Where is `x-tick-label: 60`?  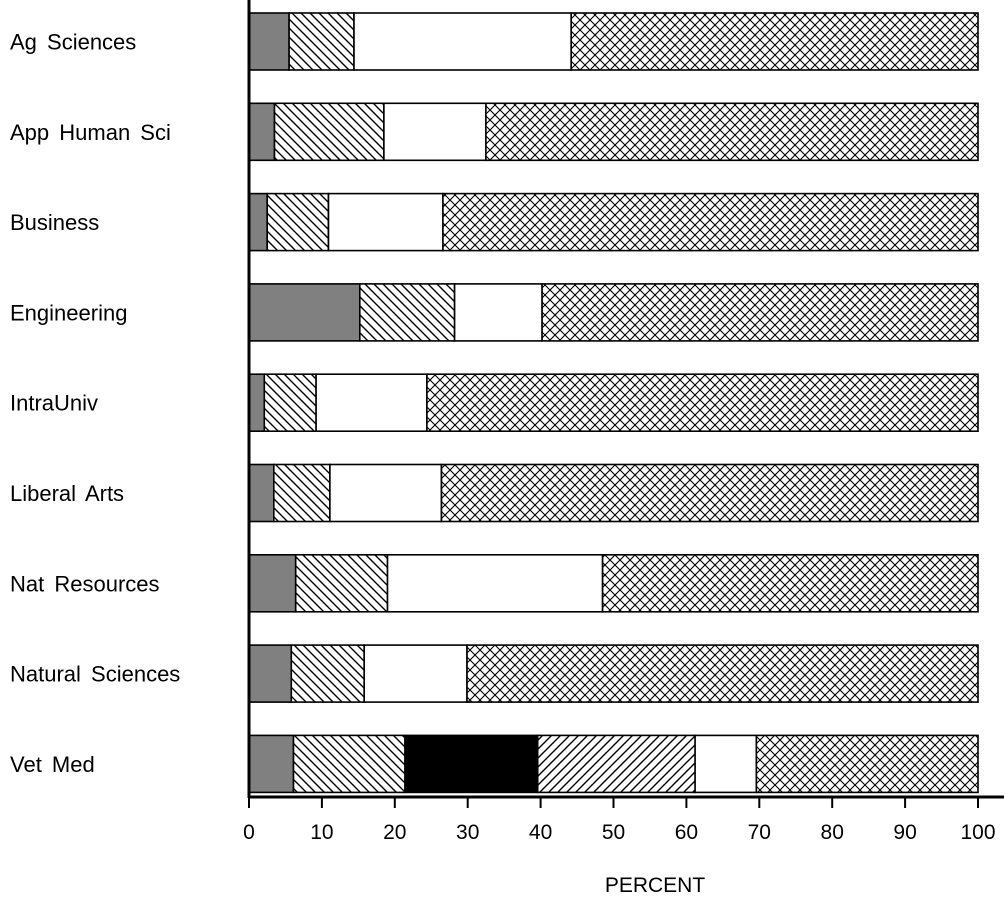
x-tick-label: 60 is located at coordinates (686, 832).